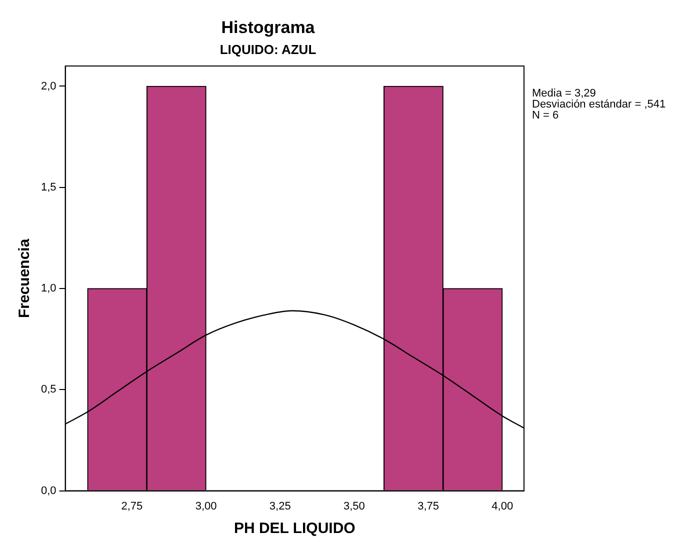 This screenshot has height=554, width=692. Describe the element at coordinates (268, 49) in the screenshot. I see `chart-subtitle: LIQUIDO: AZUL` at that location.